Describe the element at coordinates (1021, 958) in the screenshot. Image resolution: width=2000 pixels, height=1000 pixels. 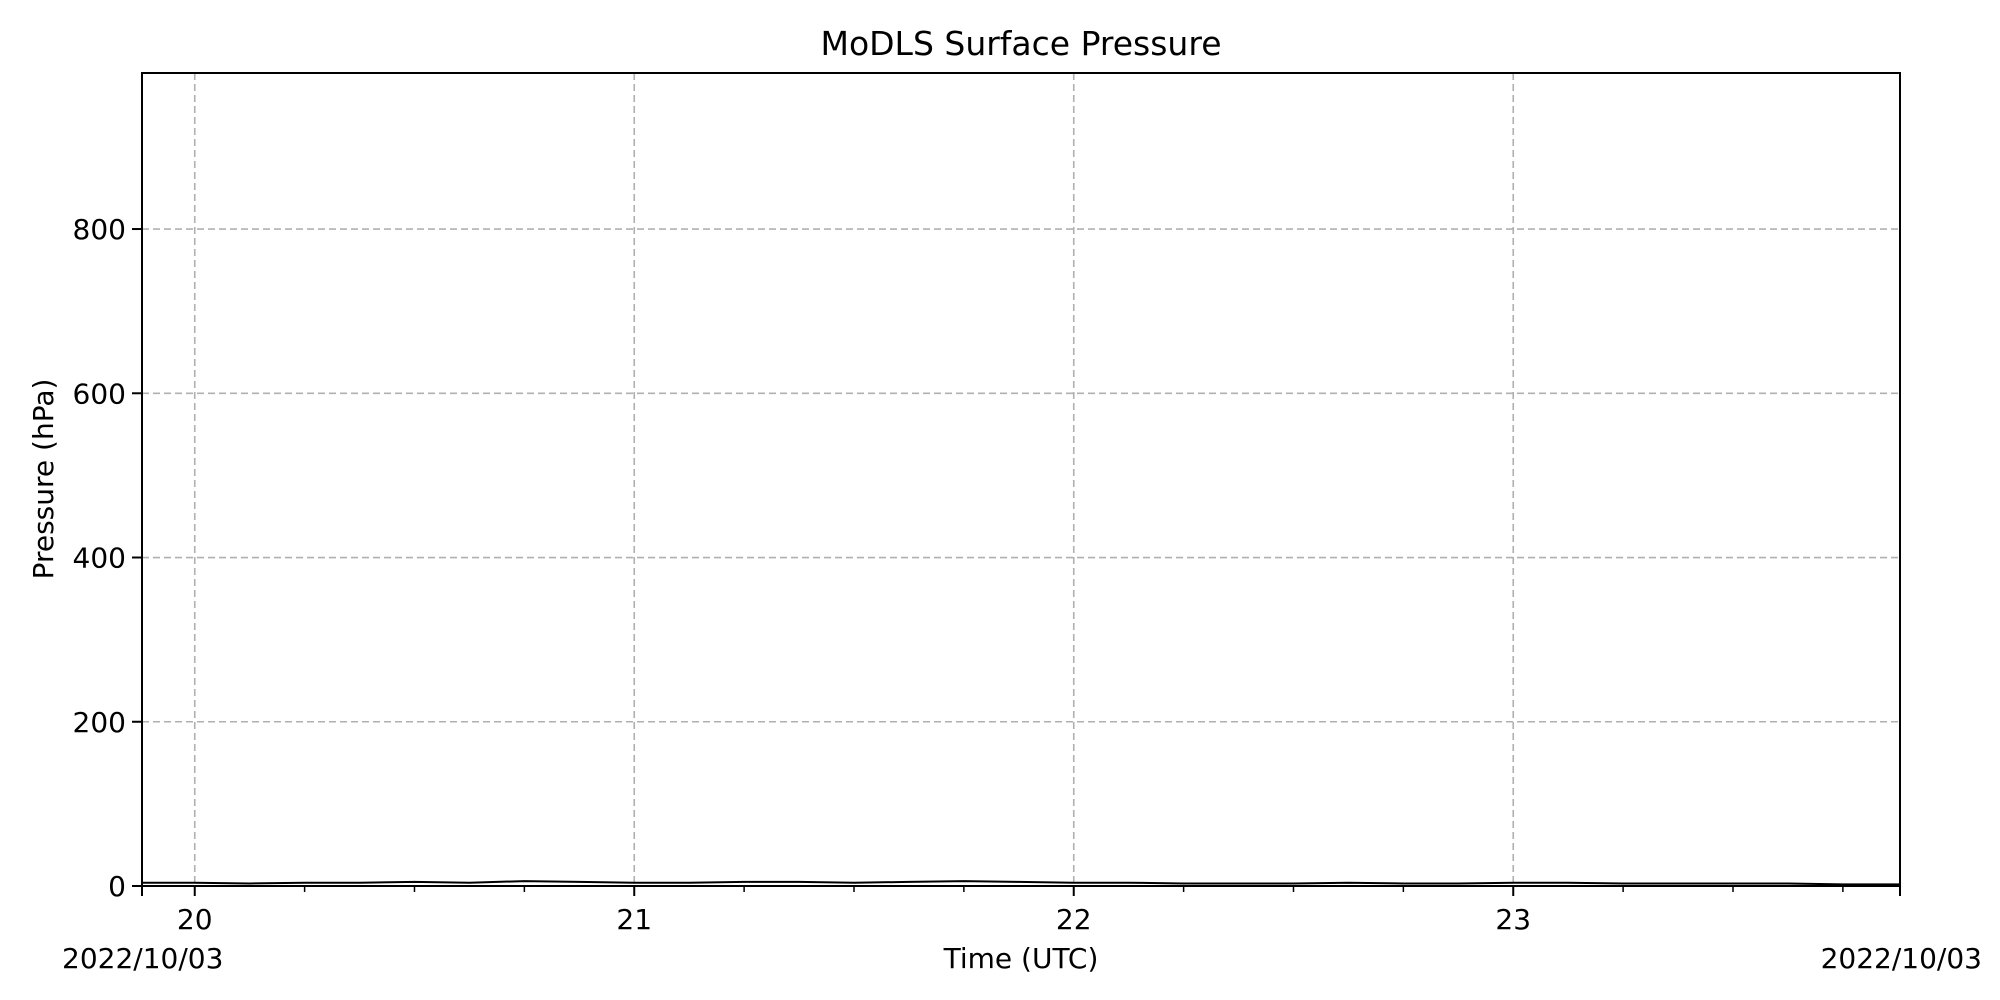
I see `x-axis-label: Time (UTC)` at that location.